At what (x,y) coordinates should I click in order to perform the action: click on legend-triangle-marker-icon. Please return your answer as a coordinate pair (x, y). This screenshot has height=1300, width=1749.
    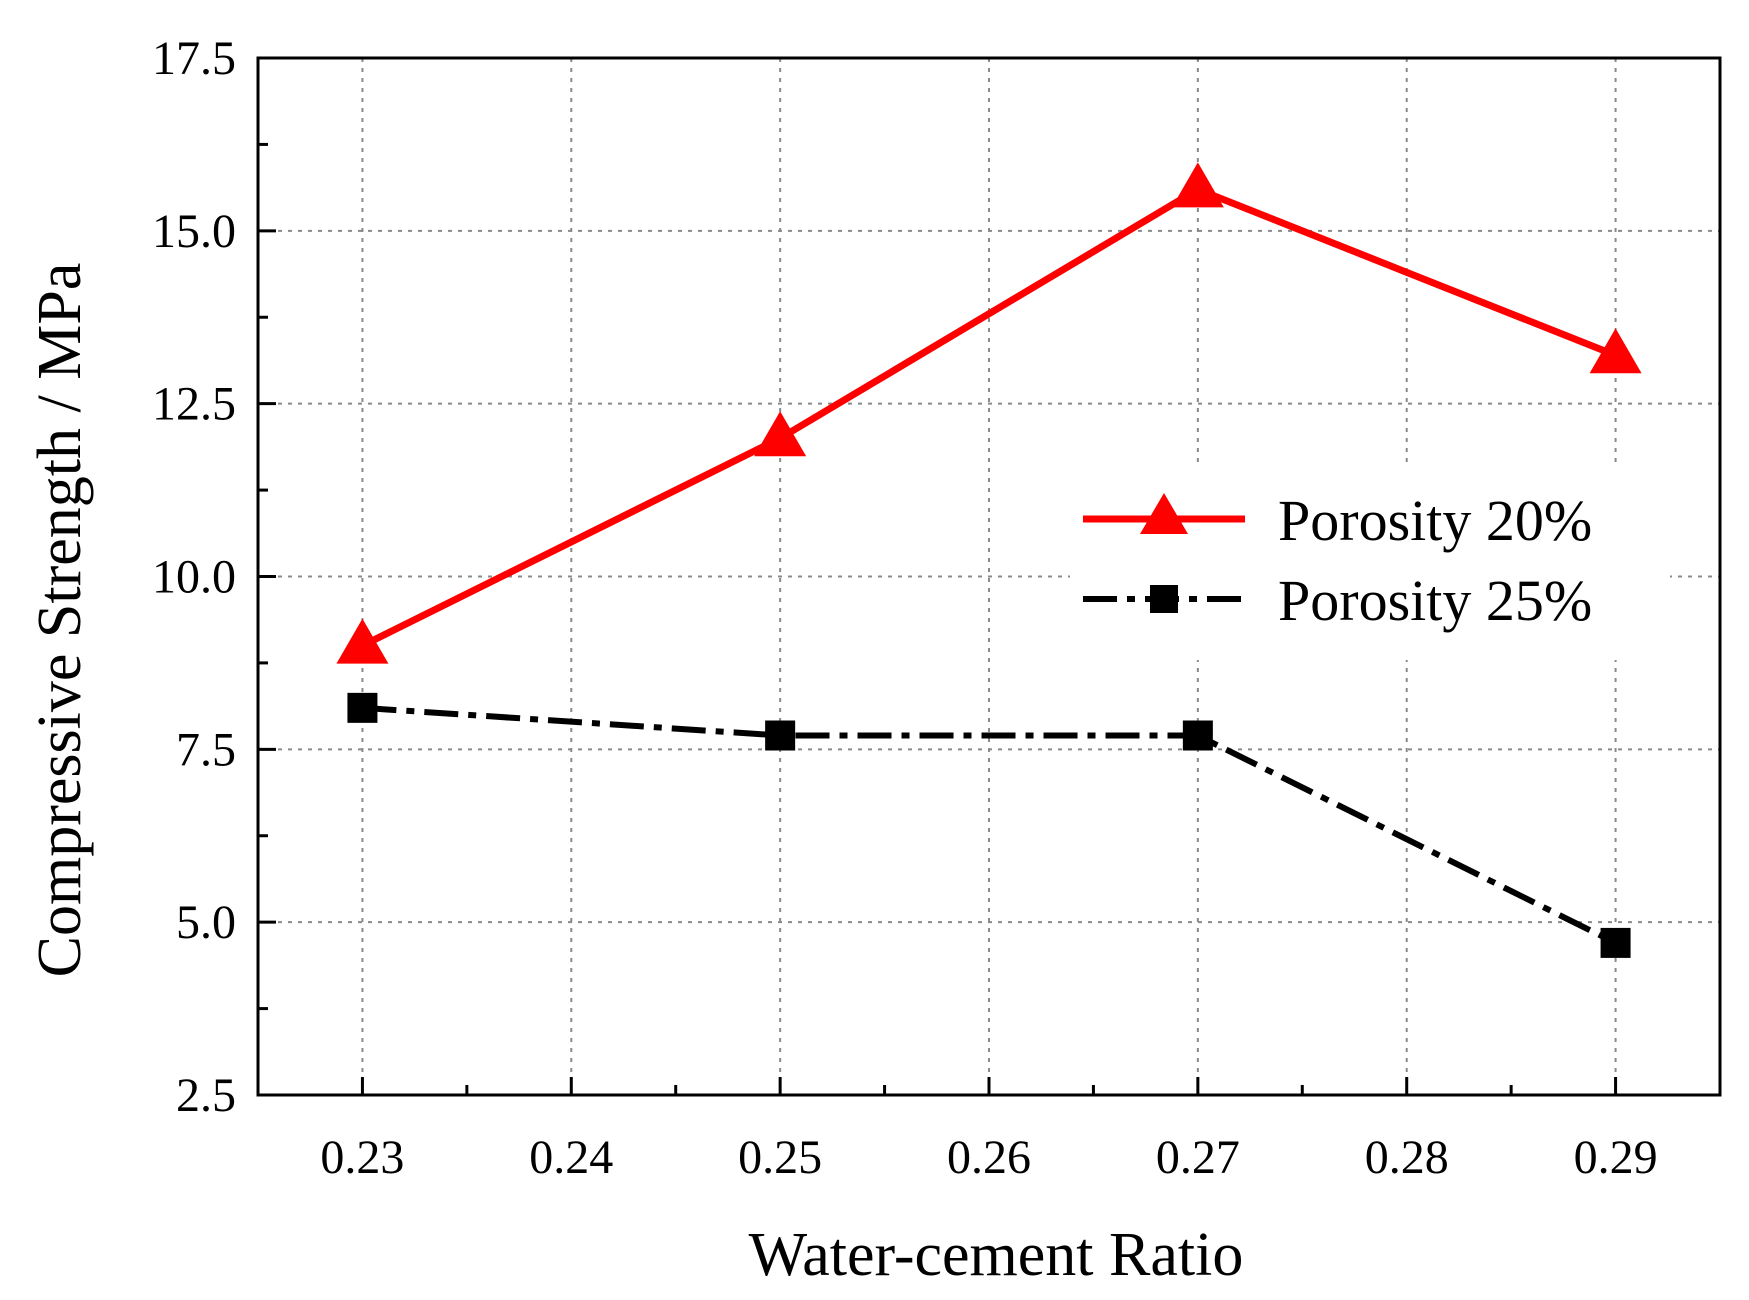
    Looking at the image, I should click on (1164, 513).